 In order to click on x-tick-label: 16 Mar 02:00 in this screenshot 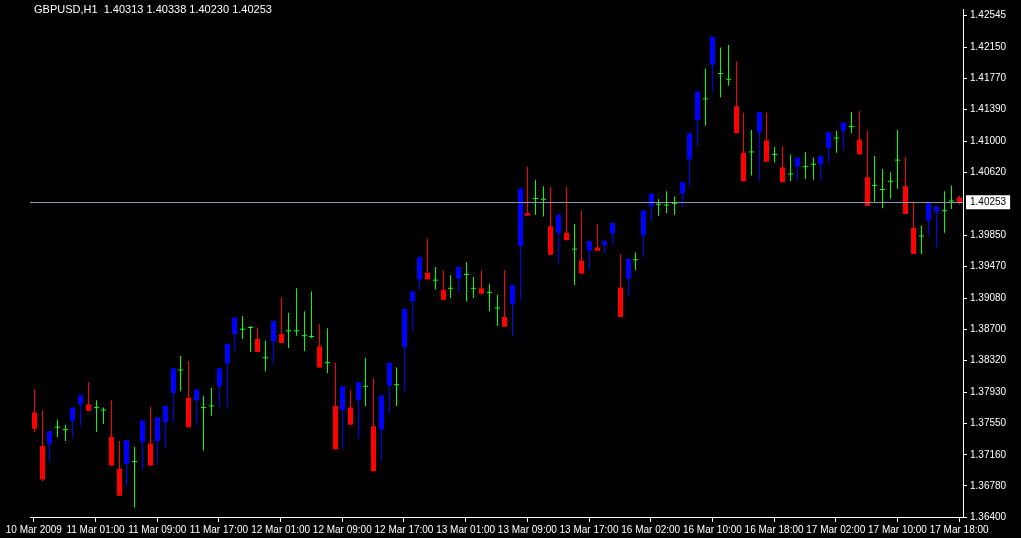, I will do `click(651, 529)`.